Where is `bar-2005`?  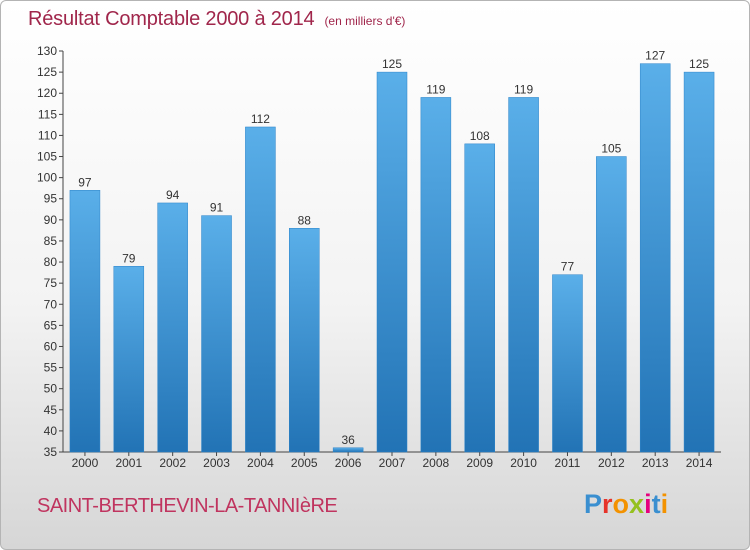
bar-2005 is located at coordinates (304, 340).